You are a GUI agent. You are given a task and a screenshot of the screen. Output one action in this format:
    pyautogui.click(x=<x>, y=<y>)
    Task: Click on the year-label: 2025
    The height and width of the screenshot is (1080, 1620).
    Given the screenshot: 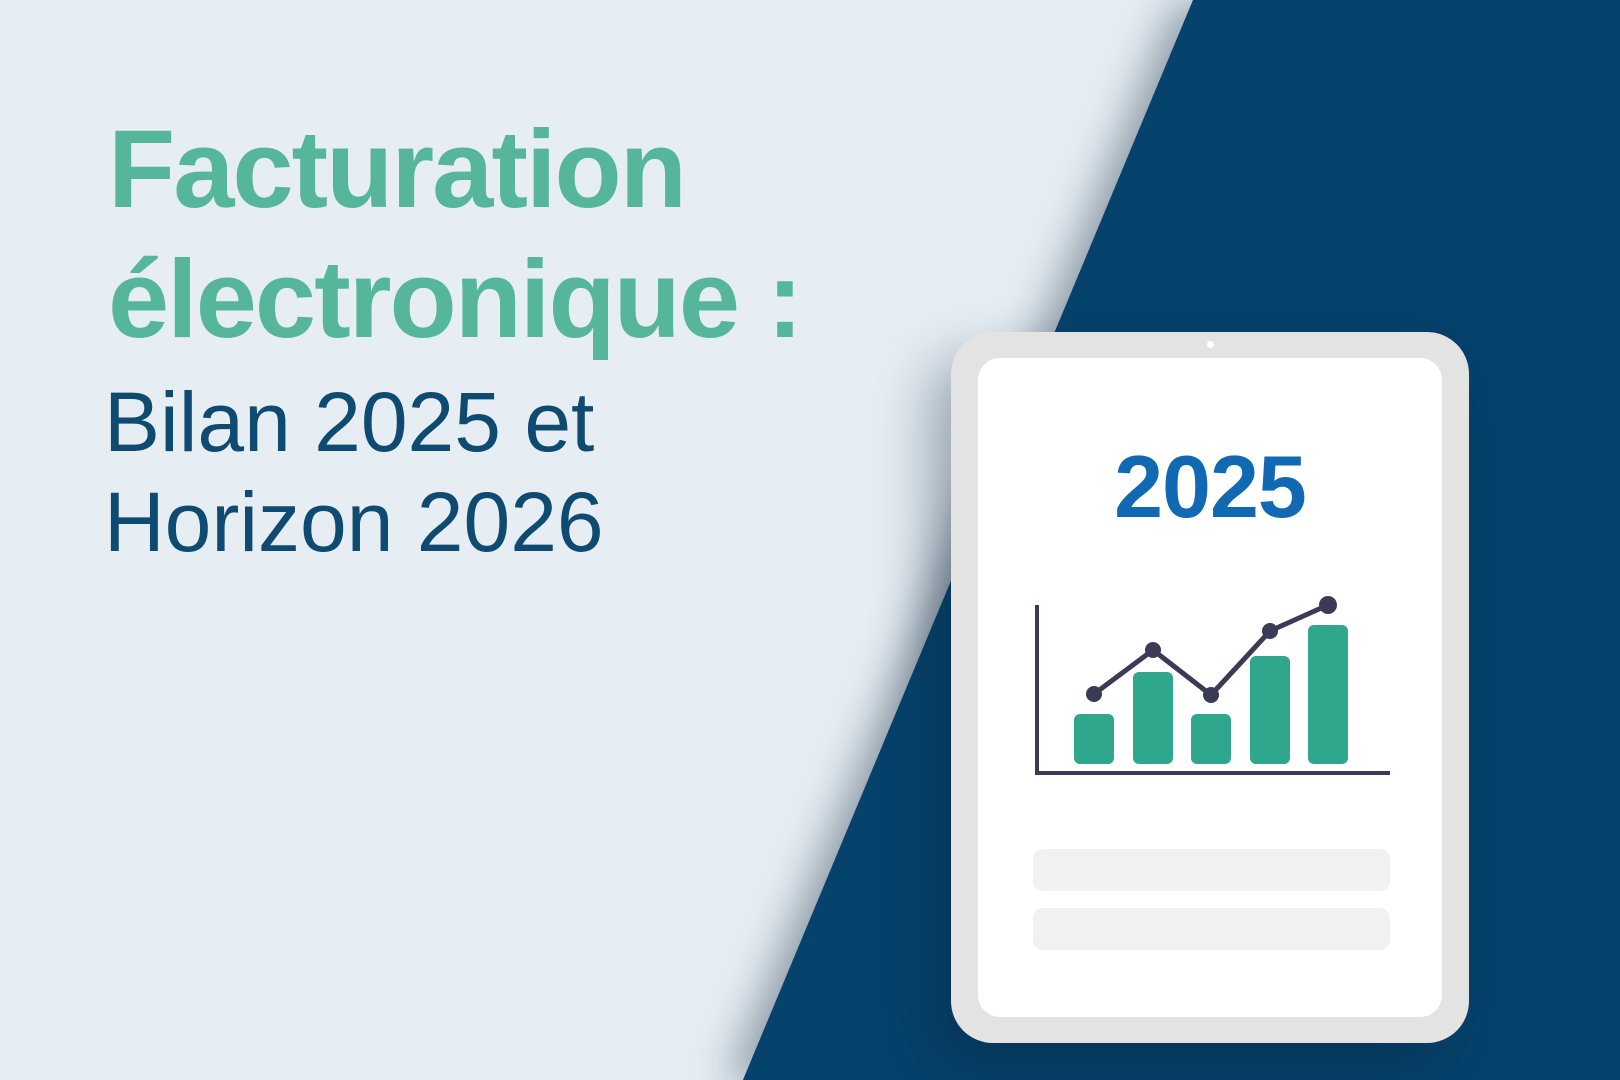 What is the action you would take?
    pyautogui.click(x=1210, y=486)
    